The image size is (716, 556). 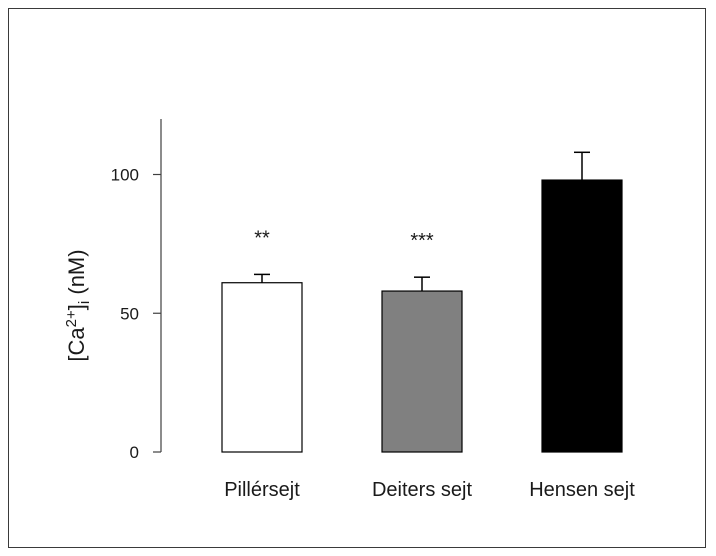 I want to click on significance-label: ***, so click(x=422, y=241).